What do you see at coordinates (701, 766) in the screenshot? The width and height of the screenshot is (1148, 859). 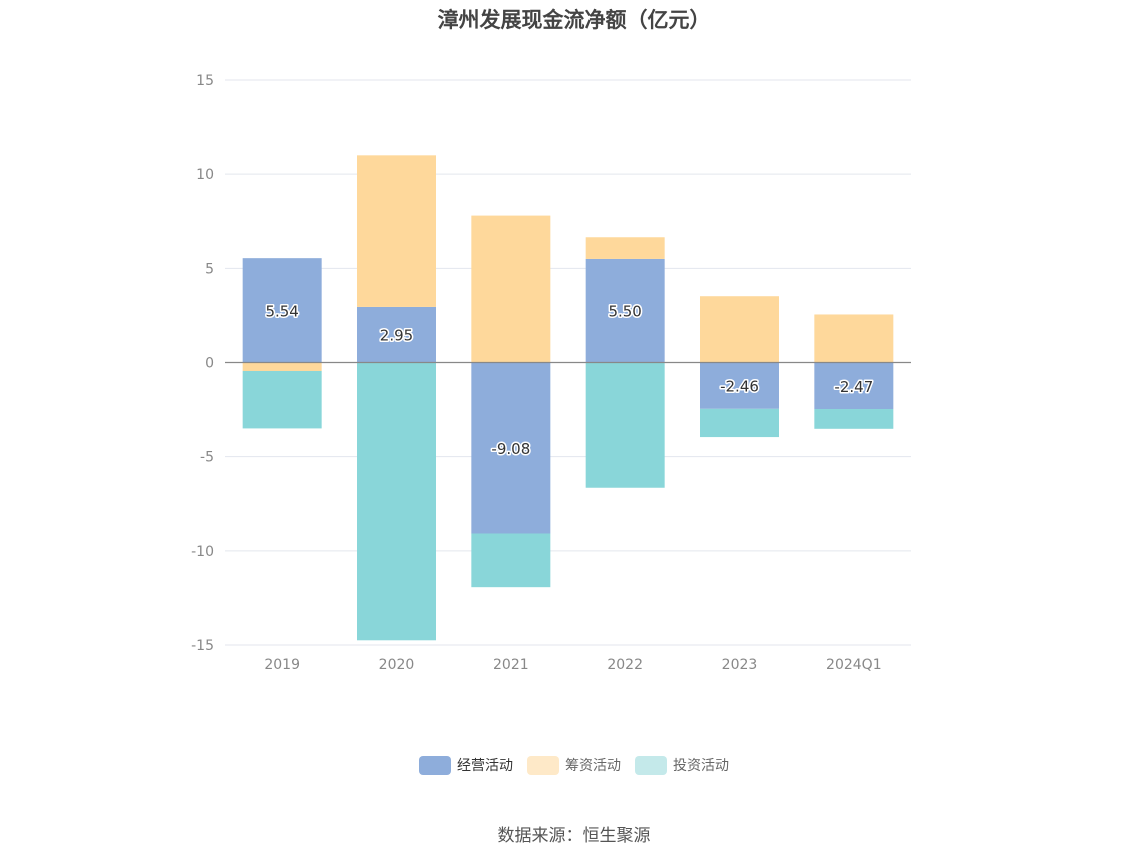 I see `legend-label-investing: 投资活动` at bounding box center [701, 766].